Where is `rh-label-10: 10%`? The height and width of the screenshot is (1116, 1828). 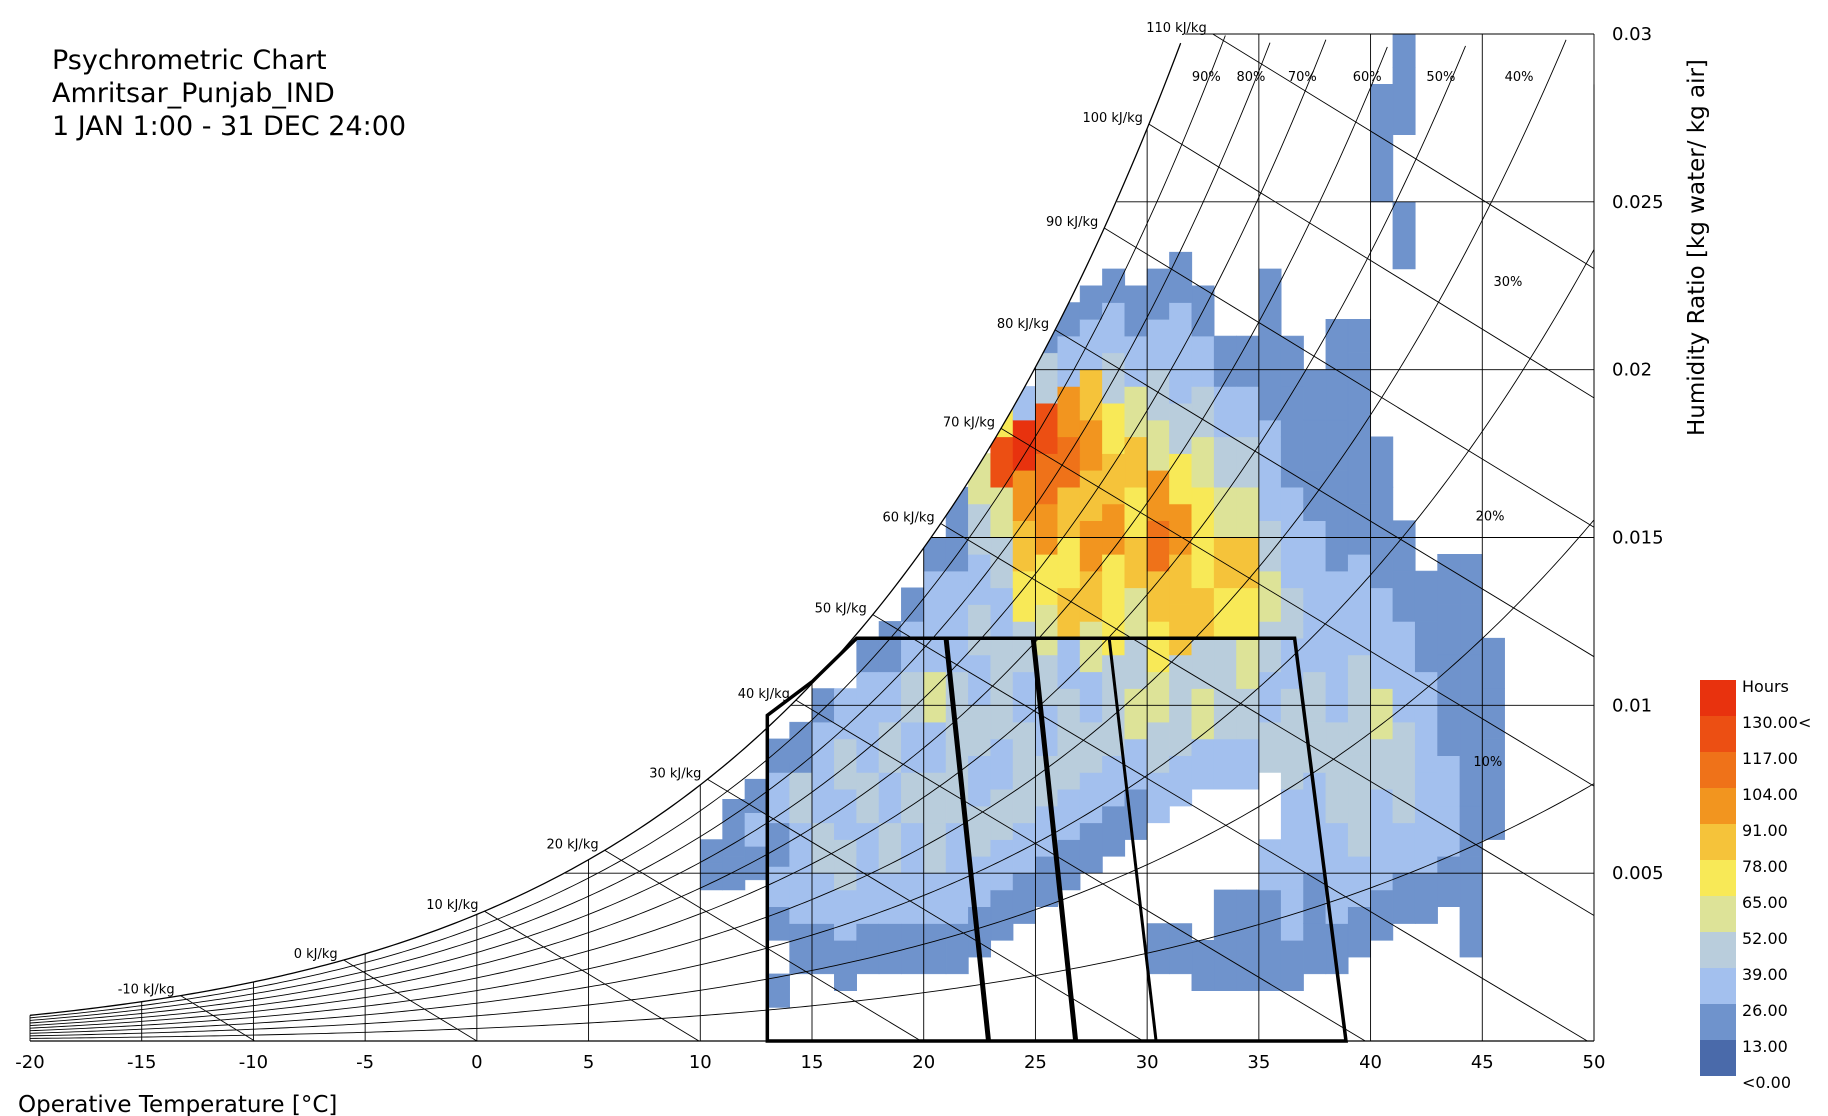 rh-label-10: 10% is located at coordinates (1487, 762).